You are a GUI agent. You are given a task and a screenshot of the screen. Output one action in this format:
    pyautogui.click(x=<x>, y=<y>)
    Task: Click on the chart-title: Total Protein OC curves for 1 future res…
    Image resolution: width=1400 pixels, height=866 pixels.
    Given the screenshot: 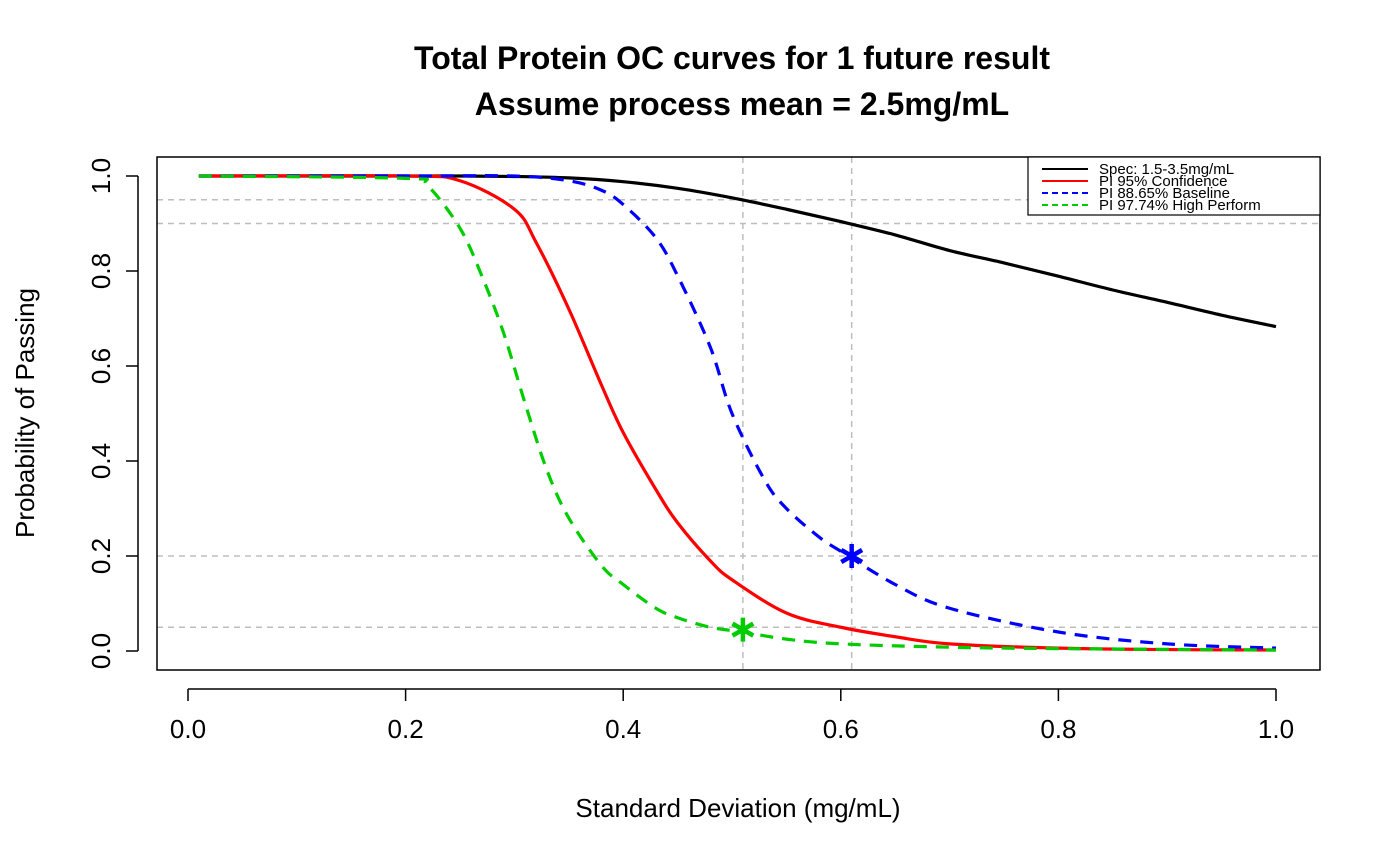 What is the action you would take?
    pyautogui.click(x=732, y=58)
    